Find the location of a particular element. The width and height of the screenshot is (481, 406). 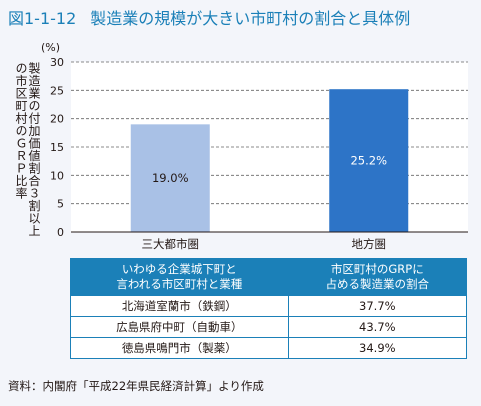

x-tick-labels: 三大都市圏 地方圏 is located at coordinates (264, 244).